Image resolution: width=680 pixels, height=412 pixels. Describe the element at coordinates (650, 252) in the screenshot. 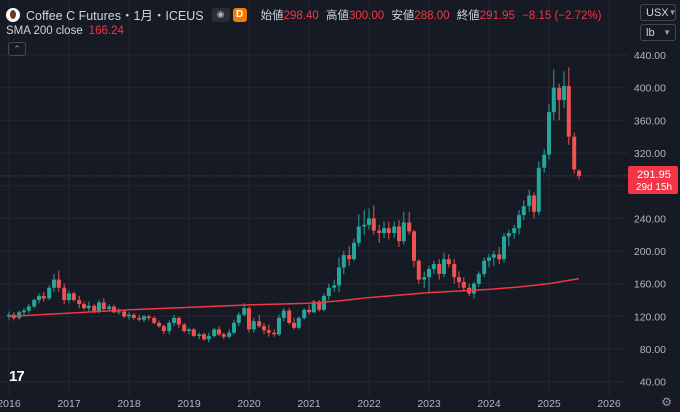

I see `y-tick-label: 200.00` at that location.